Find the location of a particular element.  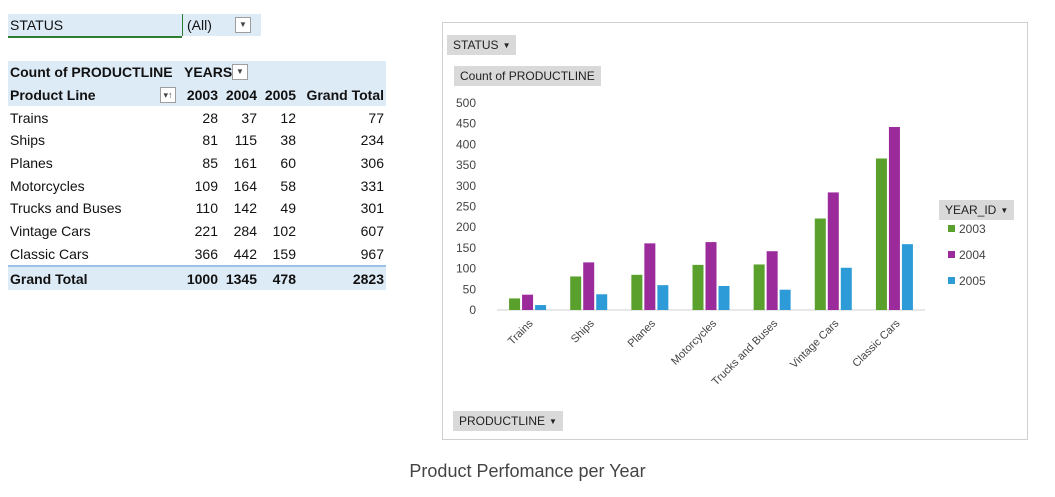

chart-legend-label: YEAR_ID is located at coordinates (971, 210).